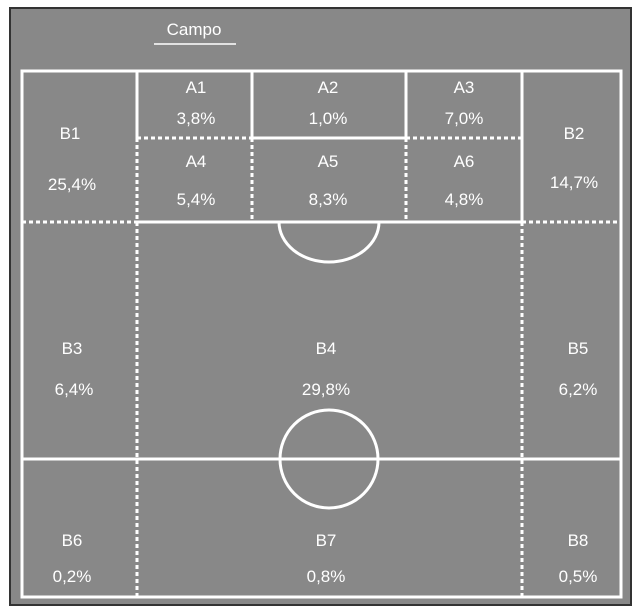  I want to click on zone-b4: B4 29,8%, so click(326, 369).